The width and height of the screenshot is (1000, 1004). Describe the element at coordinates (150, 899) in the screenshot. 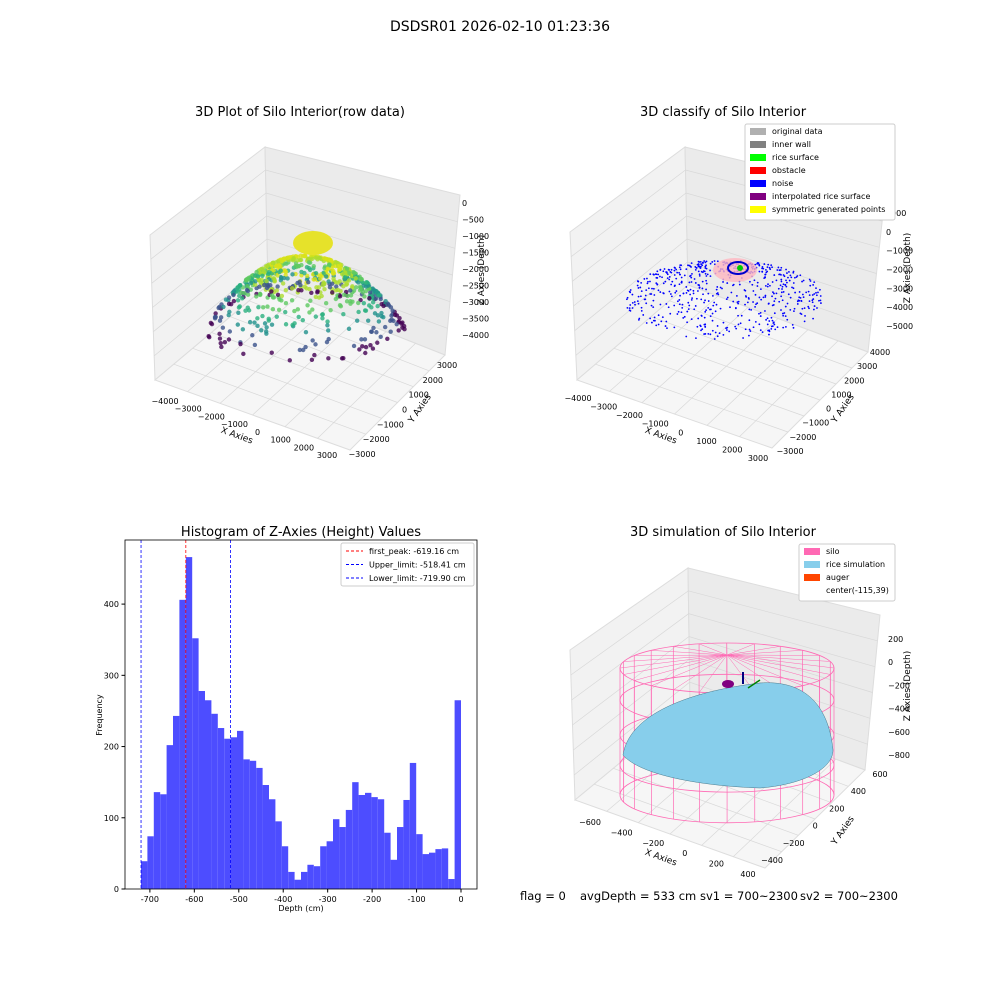

I see `x-tick-label: -700` at that location.